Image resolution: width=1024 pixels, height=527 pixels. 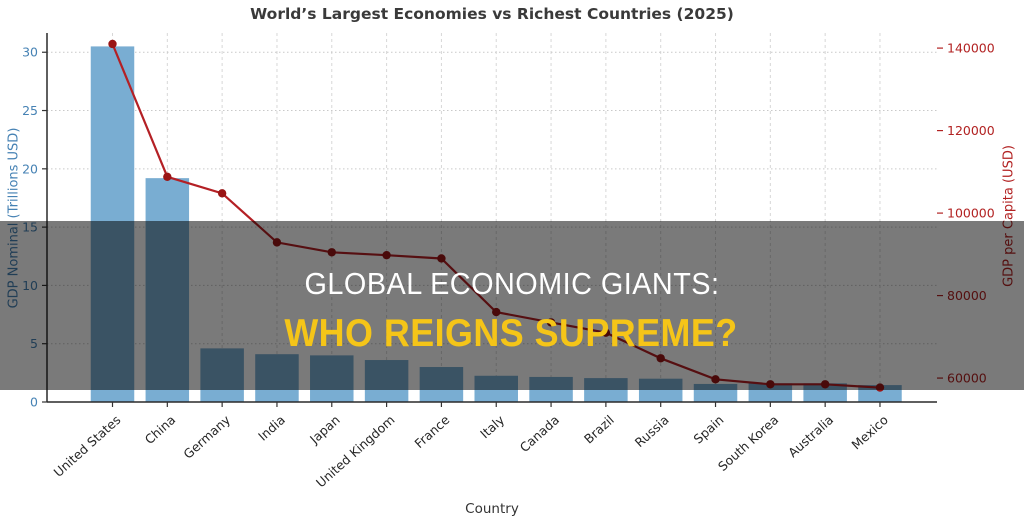 What do you see at coordinates (167, 176) in the screenshot?
I see `line-marker-china` at bounding box center [167, 176].